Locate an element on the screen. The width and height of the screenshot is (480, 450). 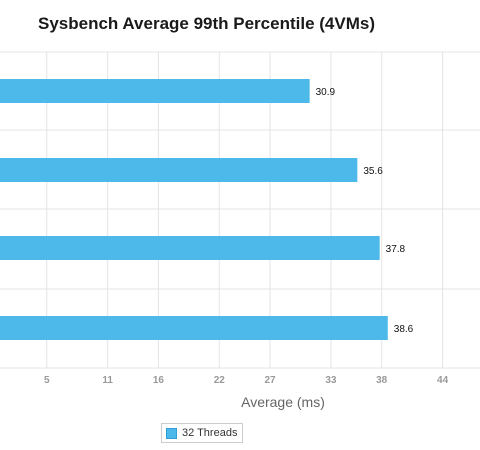
x-tick-label: 5 is located at coordinates (47, 380).